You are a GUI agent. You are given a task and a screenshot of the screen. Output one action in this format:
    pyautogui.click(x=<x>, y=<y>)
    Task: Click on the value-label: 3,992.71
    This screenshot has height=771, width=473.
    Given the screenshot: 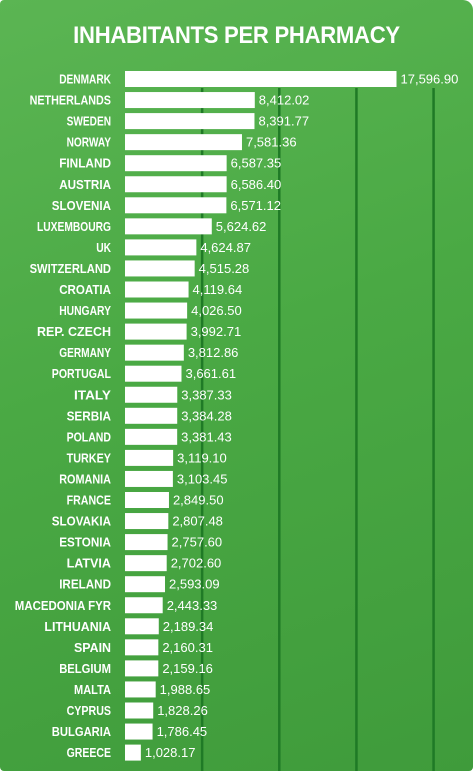 What is the action you would take?
    pyautogui.click(x=216, y=331)
    